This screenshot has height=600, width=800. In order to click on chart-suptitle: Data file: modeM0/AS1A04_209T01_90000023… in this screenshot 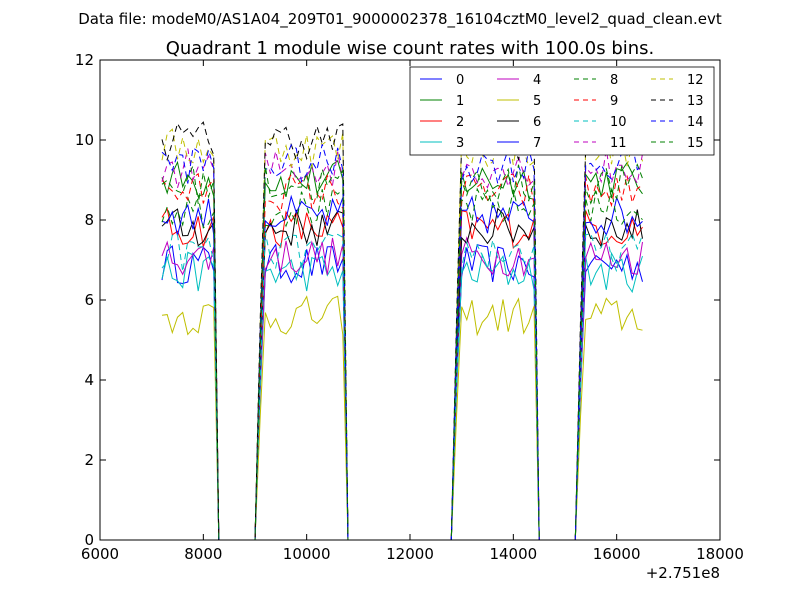, I will do `click(400, 19)`.